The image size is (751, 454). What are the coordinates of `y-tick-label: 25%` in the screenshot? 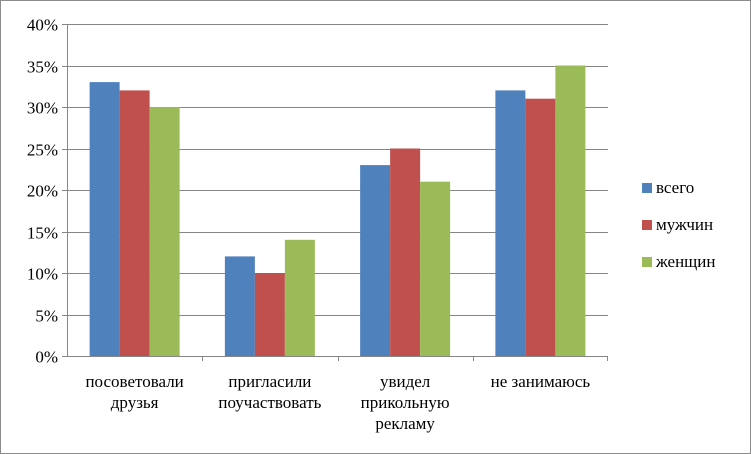 It's located at (42, 150).